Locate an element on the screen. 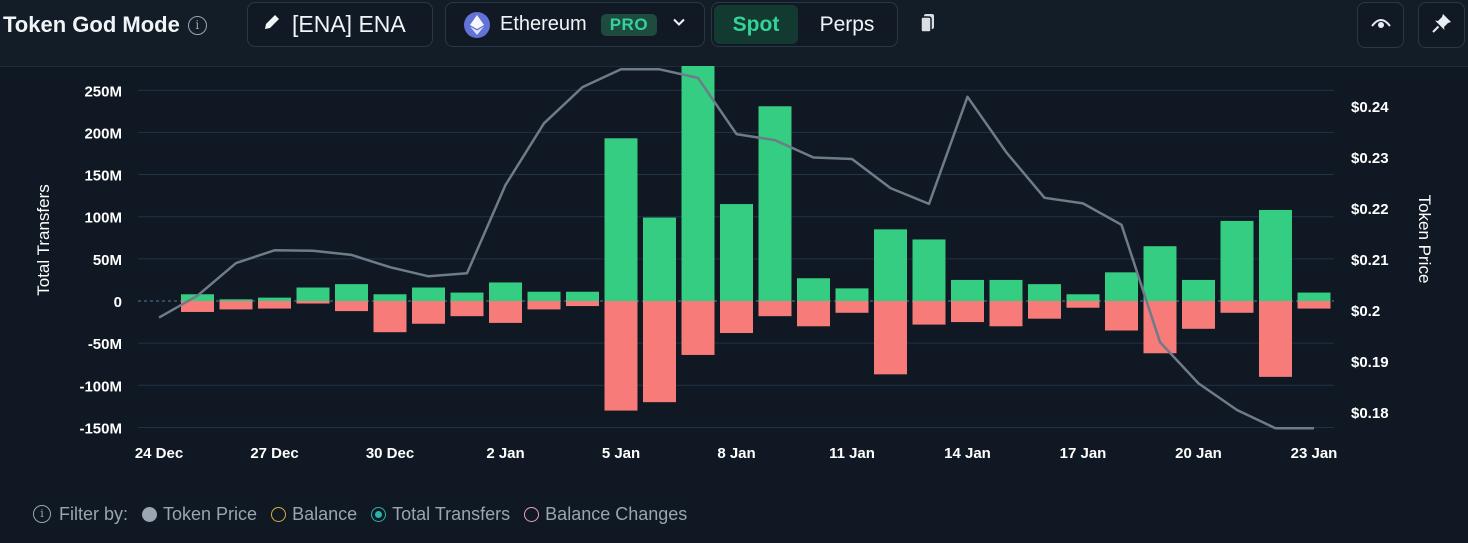 The image size is (1468, 543). y-tick-label-left: 250M is located at coordinates (103, 91).